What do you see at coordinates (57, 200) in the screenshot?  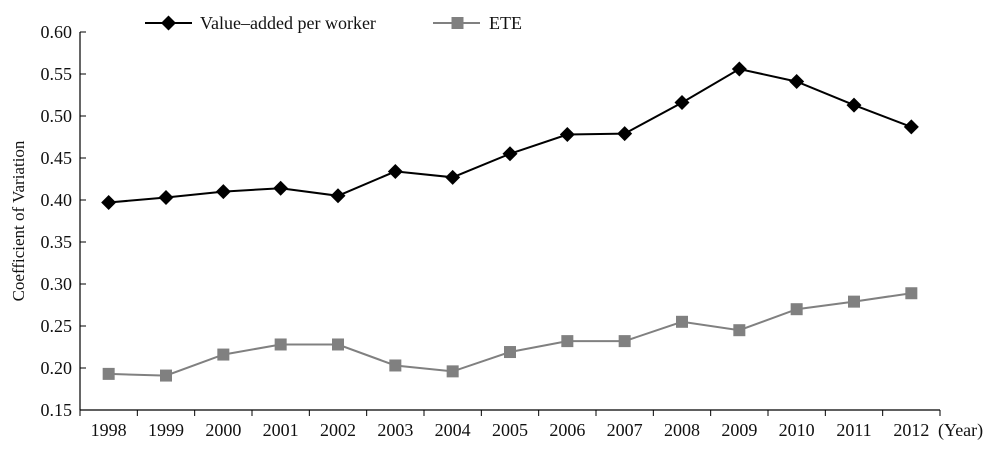 I see `y-tick-label: 0.40` at bounding box center [57, 200].